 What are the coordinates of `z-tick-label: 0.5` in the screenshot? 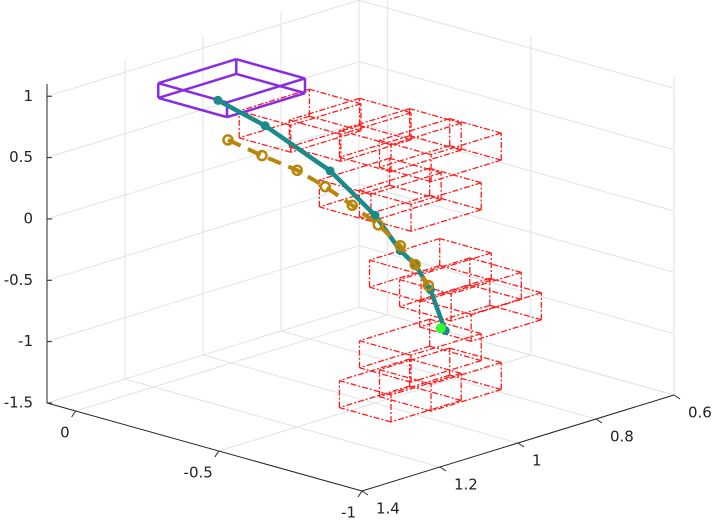 It's located at (21, 157).